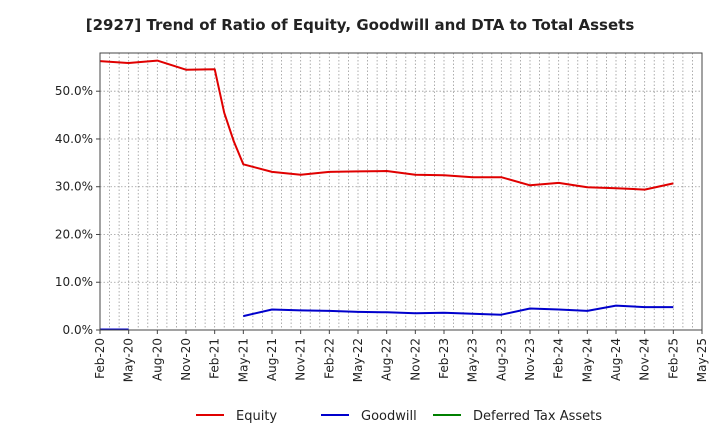 The width and height of the screenshot is (720, 440). Describe the element at coordinates (702, 360) in the screenshot. I see `x-tick-label: May-25` at that location.